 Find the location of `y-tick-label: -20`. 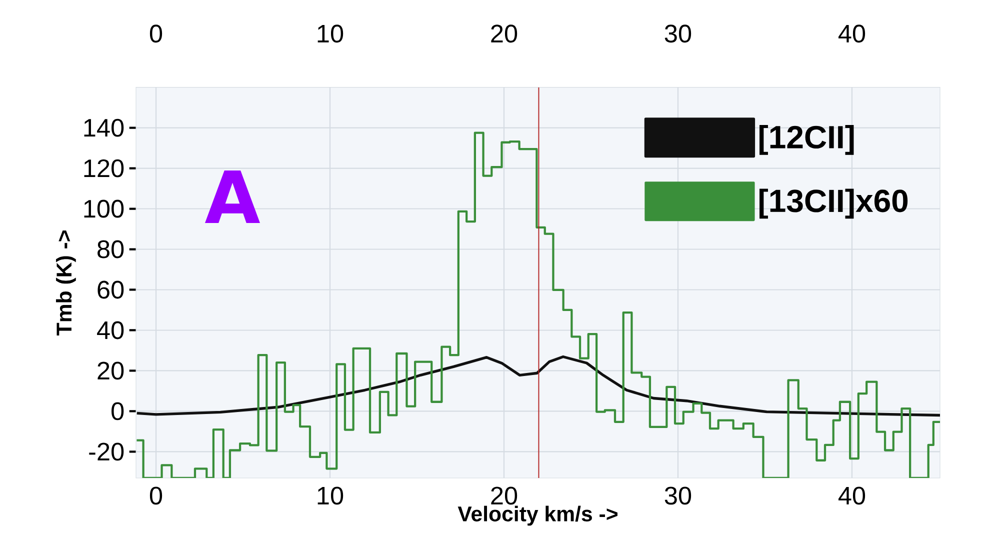

y-tick-label: -20 is located at coordinates (106, 451).